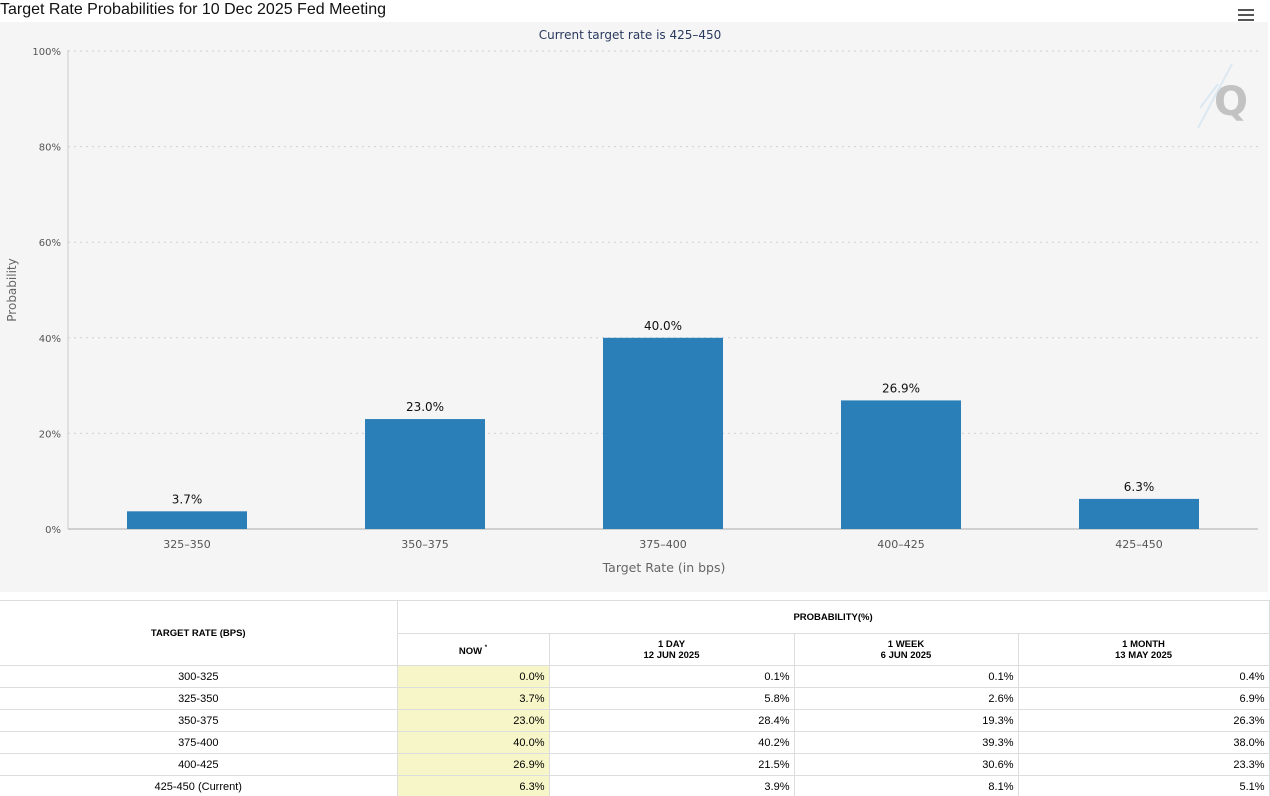  I want to click on header-1-week: 1 WEEK 6 JUN 2025, so click(906, 649).